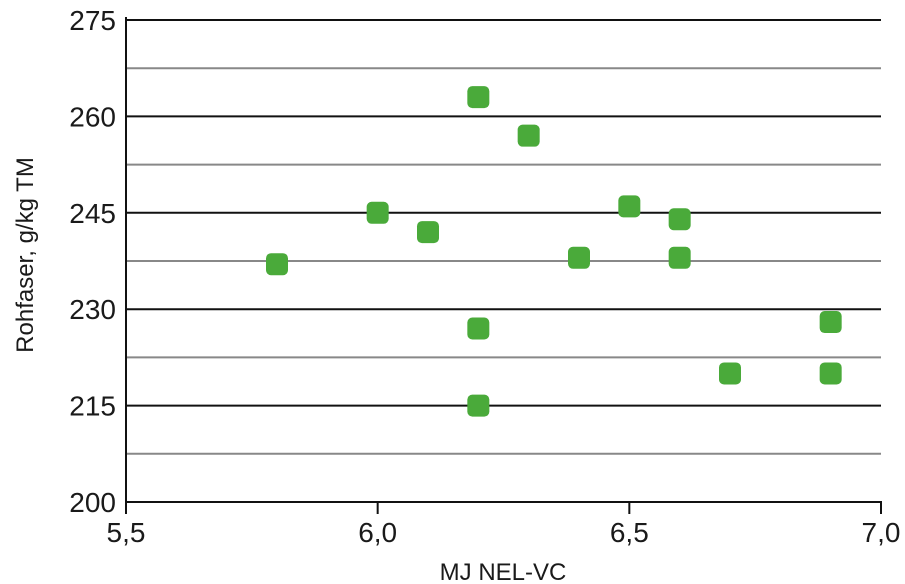 This screenshot has width=905, height=584. I want to click on x-tick-labels: 5,5 6,0 6,5 7,0, so click(504, 532).